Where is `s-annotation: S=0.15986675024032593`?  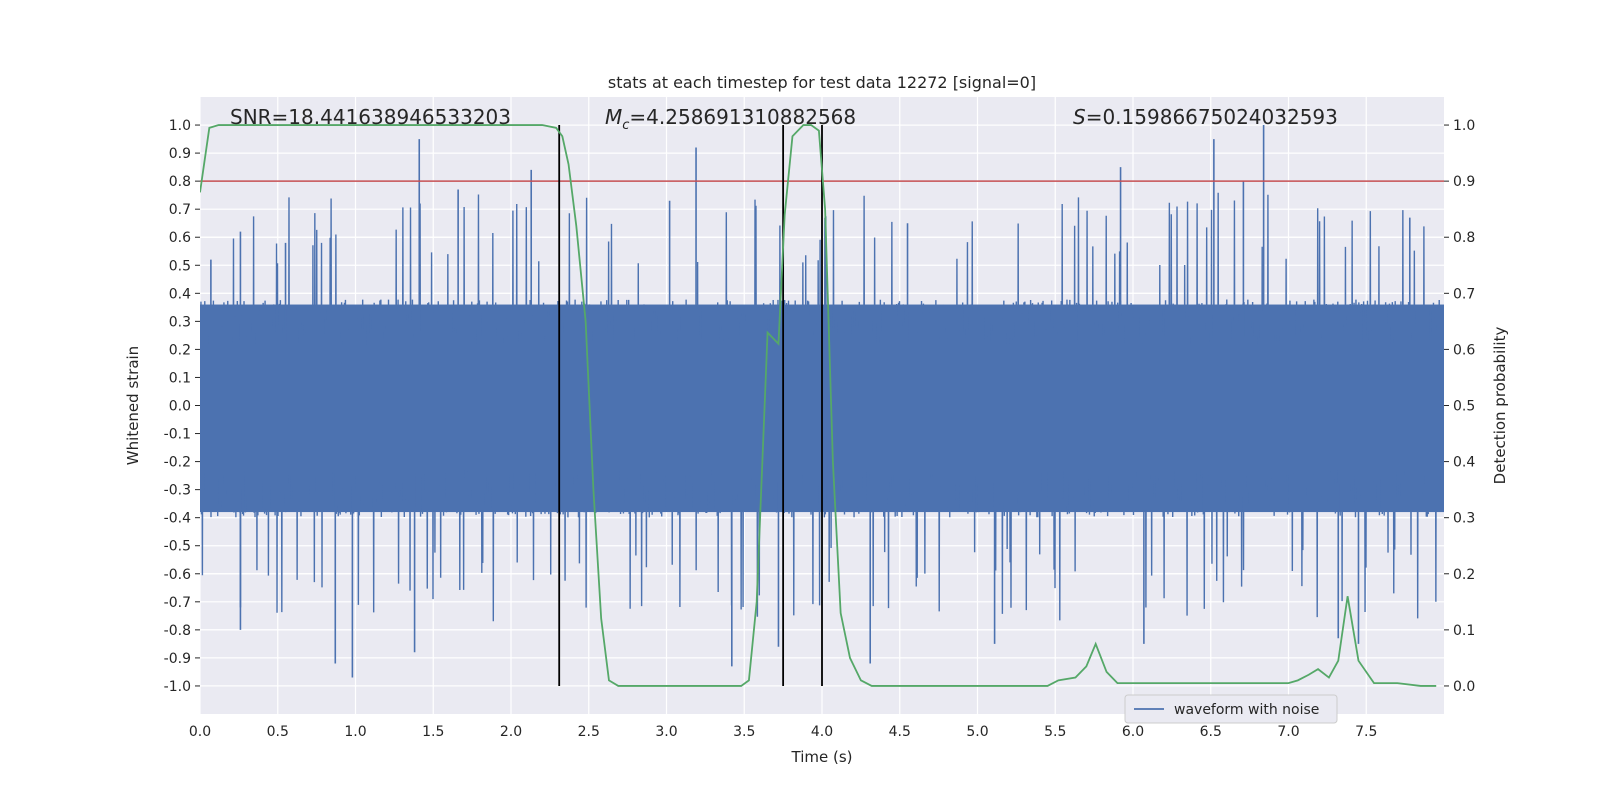
s-annotation: S=0.15986675024032593 is located at coordinates (1205, 117).